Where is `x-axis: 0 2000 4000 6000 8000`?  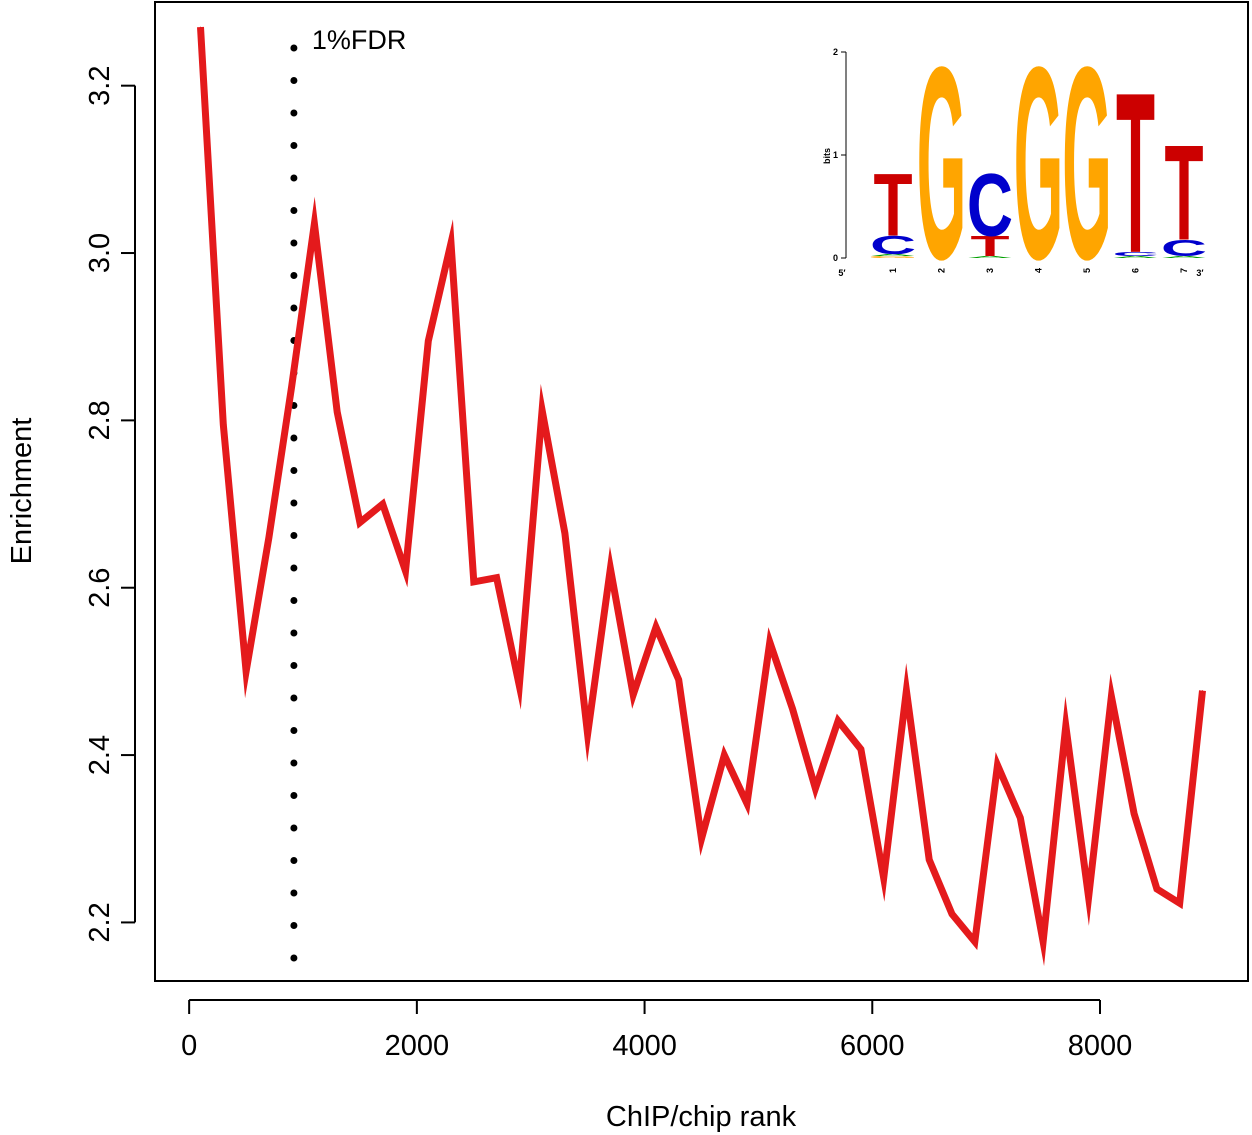
x-axis: 0 2000 4000 6000 8000 is located at coordinates (657, 1030).